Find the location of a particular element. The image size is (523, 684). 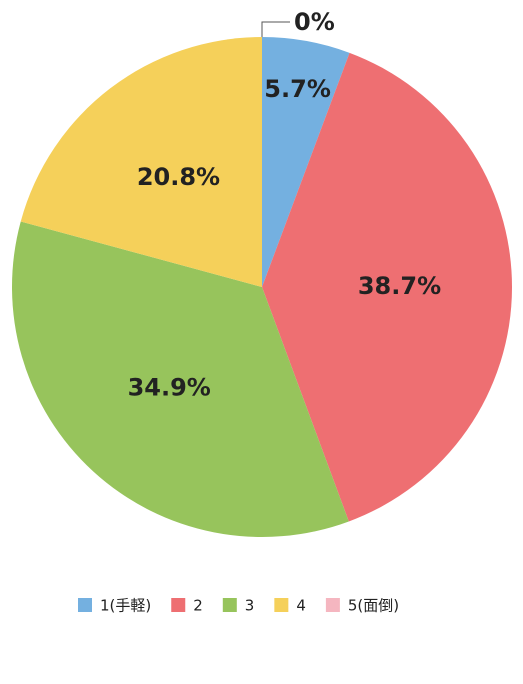

legend-label: 3 is located at coordinates (250, 606).